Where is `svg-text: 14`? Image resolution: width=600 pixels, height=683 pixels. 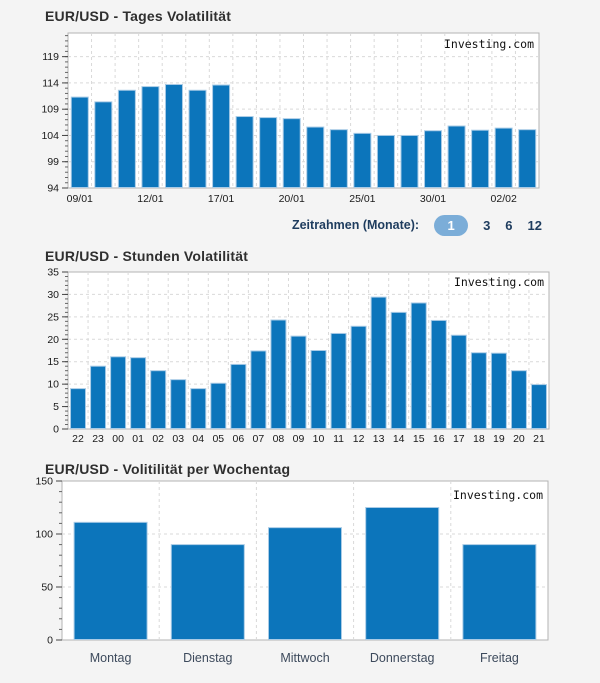 svg-text: 14 is located at coordinates (399, 439).